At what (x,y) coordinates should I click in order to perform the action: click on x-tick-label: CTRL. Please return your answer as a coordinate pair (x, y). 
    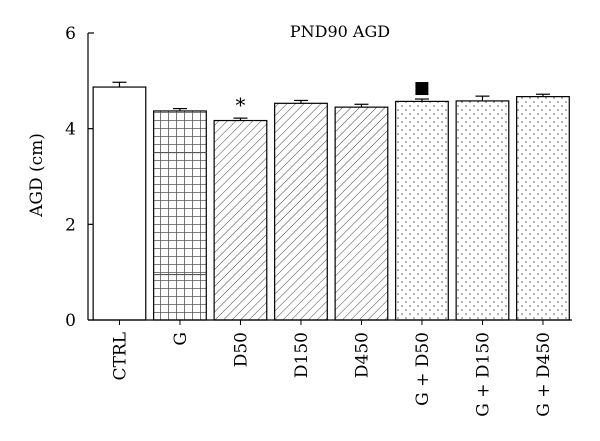
    Looking at the image, I should click on (120, 356).